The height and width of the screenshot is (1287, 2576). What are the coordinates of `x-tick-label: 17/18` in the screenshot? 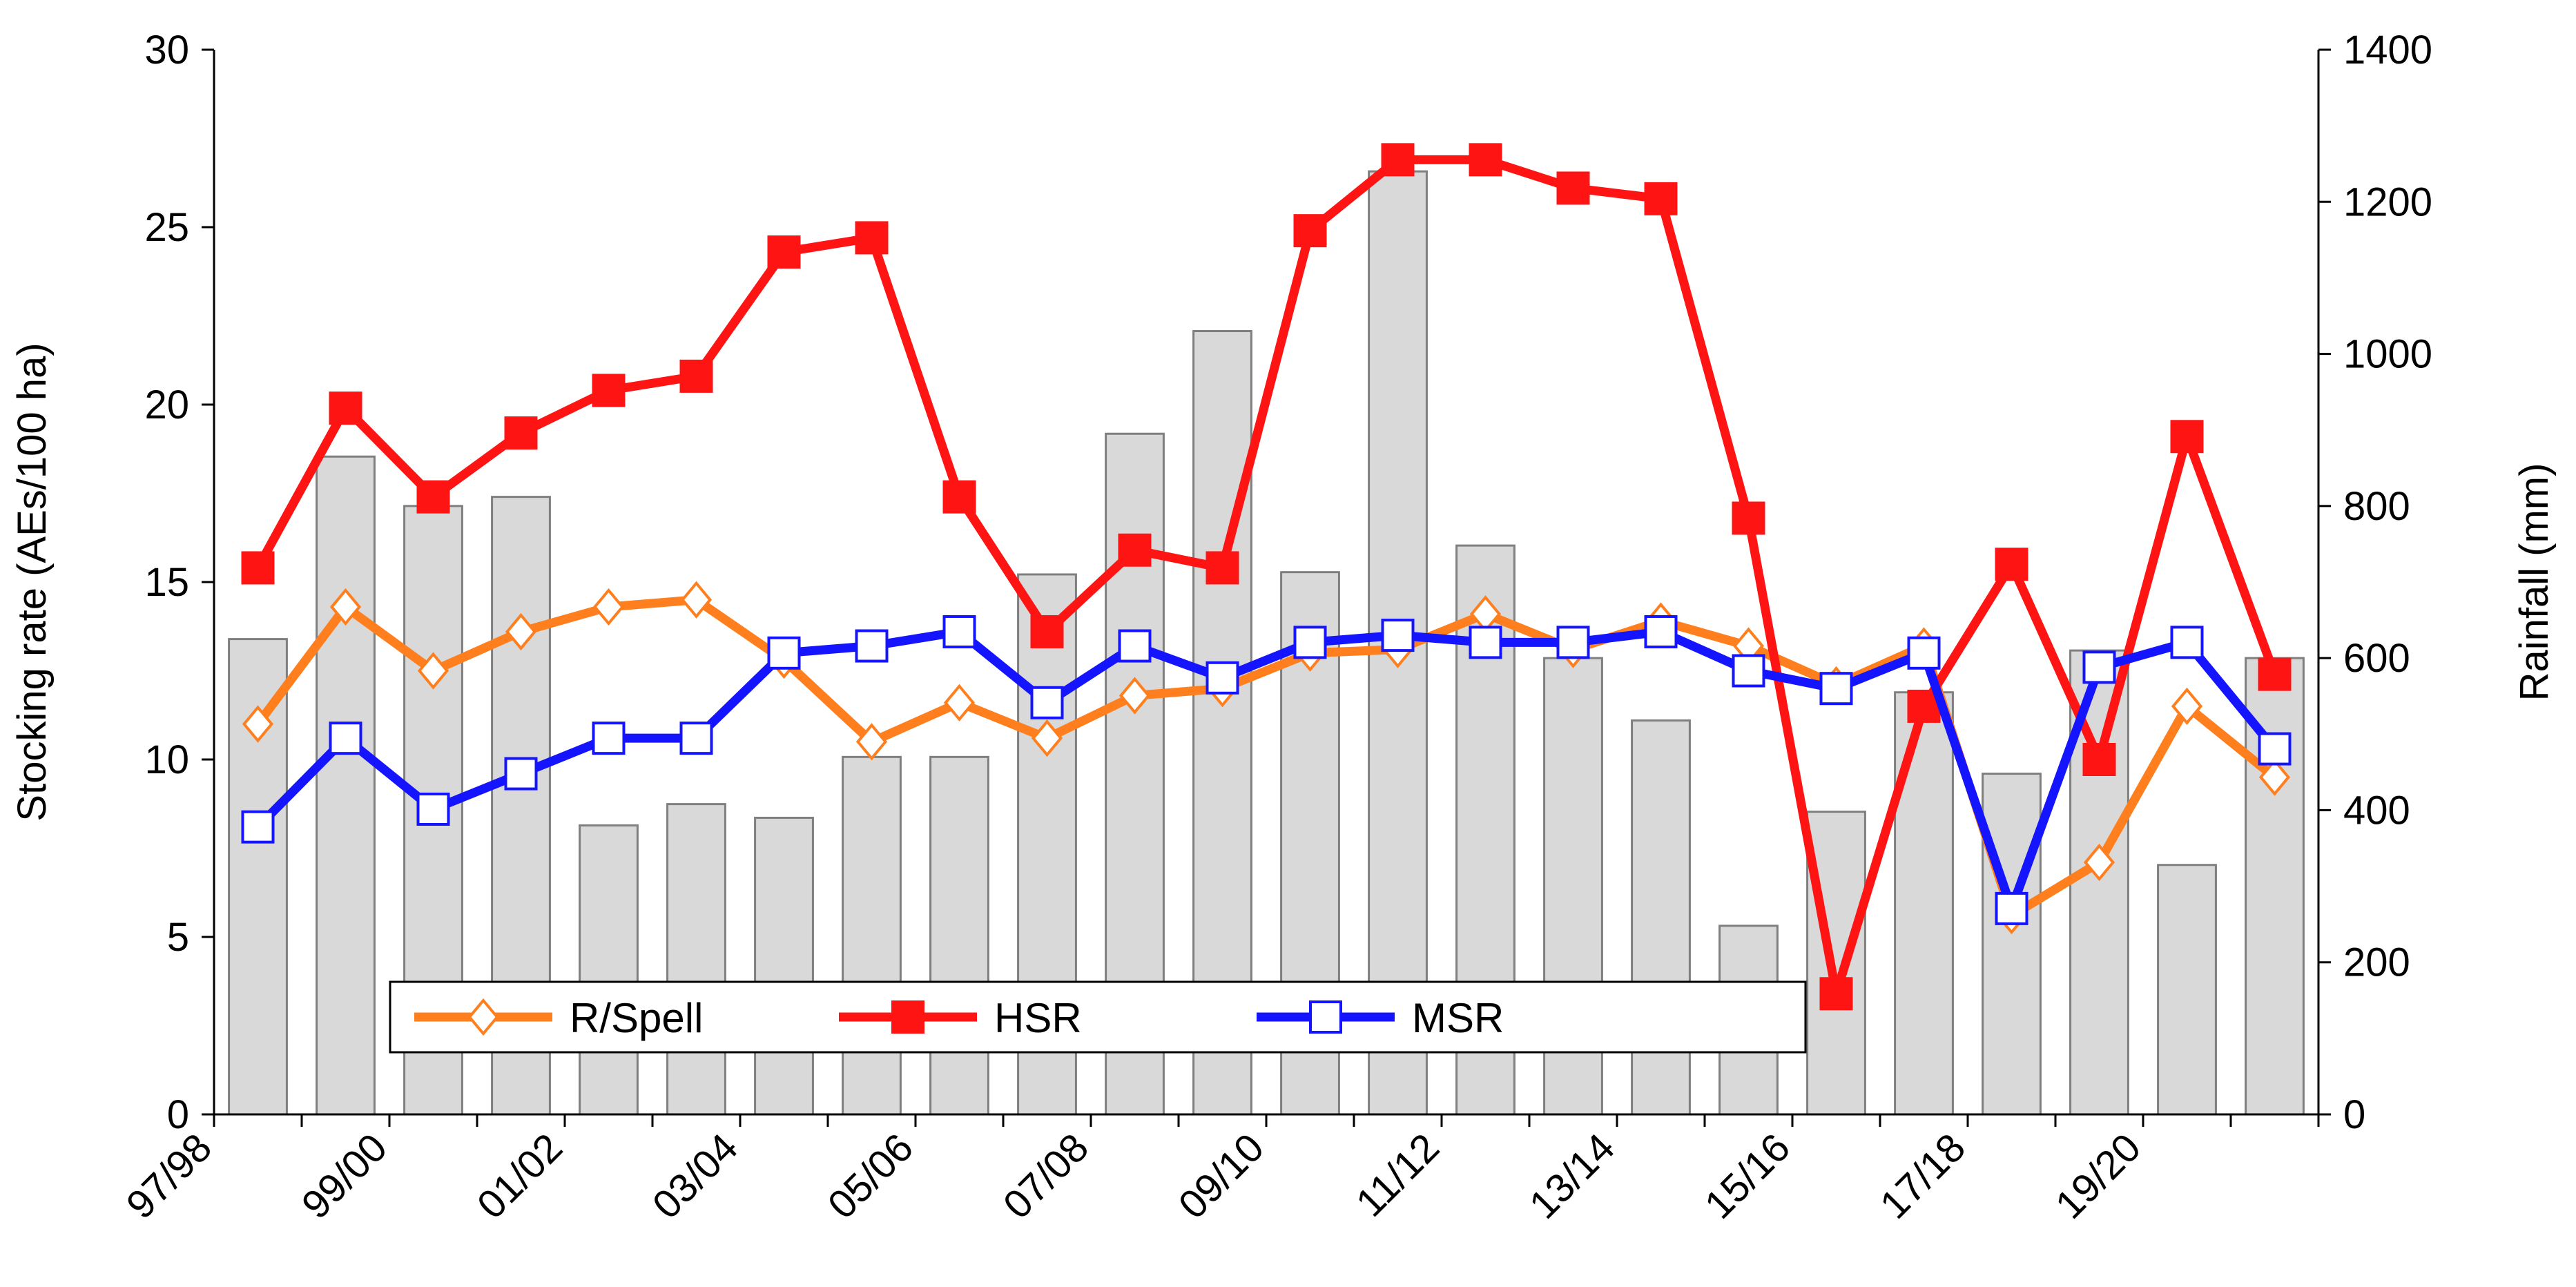 It's located at (1924, 1177).